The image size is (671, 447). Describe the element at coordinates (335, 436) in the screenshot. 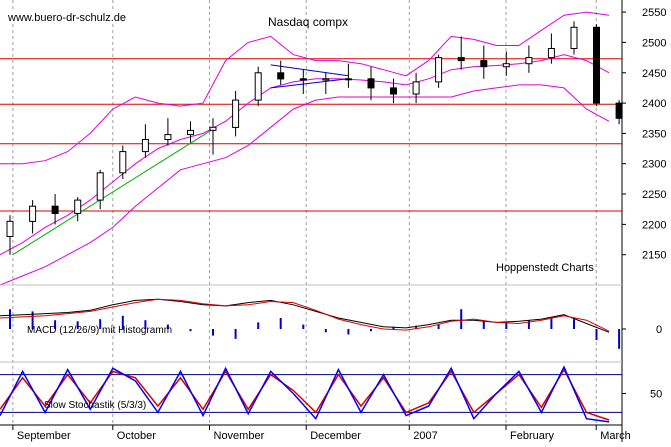

I see `x-tick-label: December` at that location.